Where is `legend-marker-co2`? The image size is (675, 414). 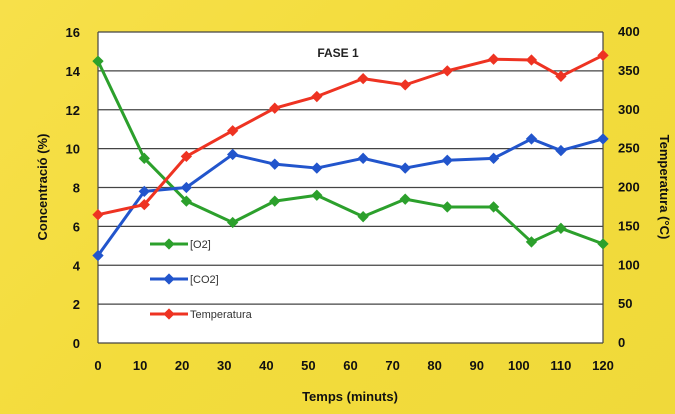 legend-marker-co2 is located at coordinates (169, 279).